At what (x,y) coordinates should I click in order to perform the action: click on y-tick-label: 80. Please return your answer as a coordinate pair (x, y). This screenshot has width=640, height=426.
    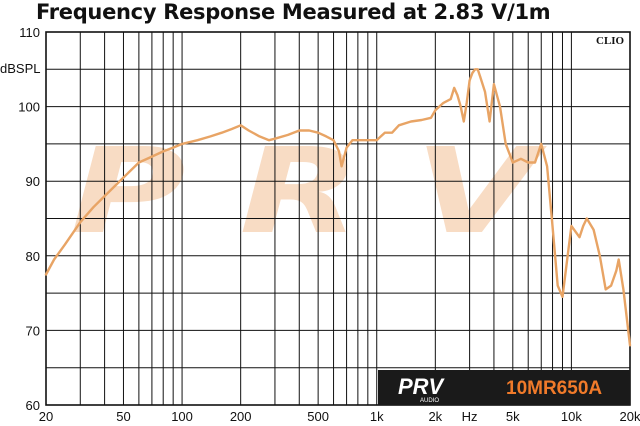
    Looking at the image, I should click on (33, 256).